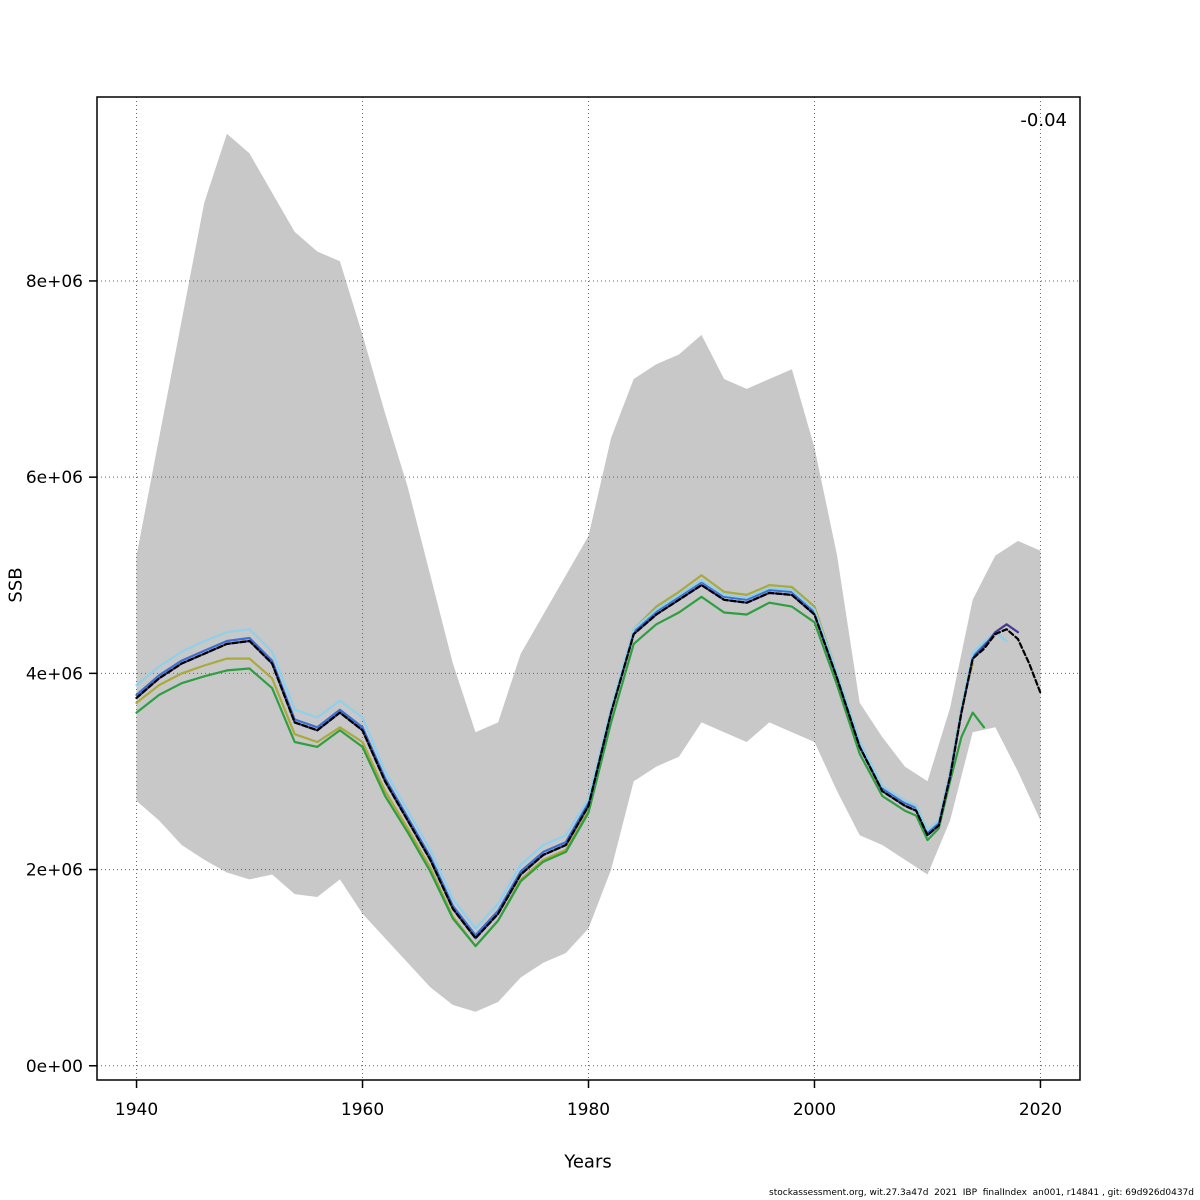  Describe the element at coordinates (54, 674) in the screenshot. I see `y-tick-label: 4e+06` at that location.